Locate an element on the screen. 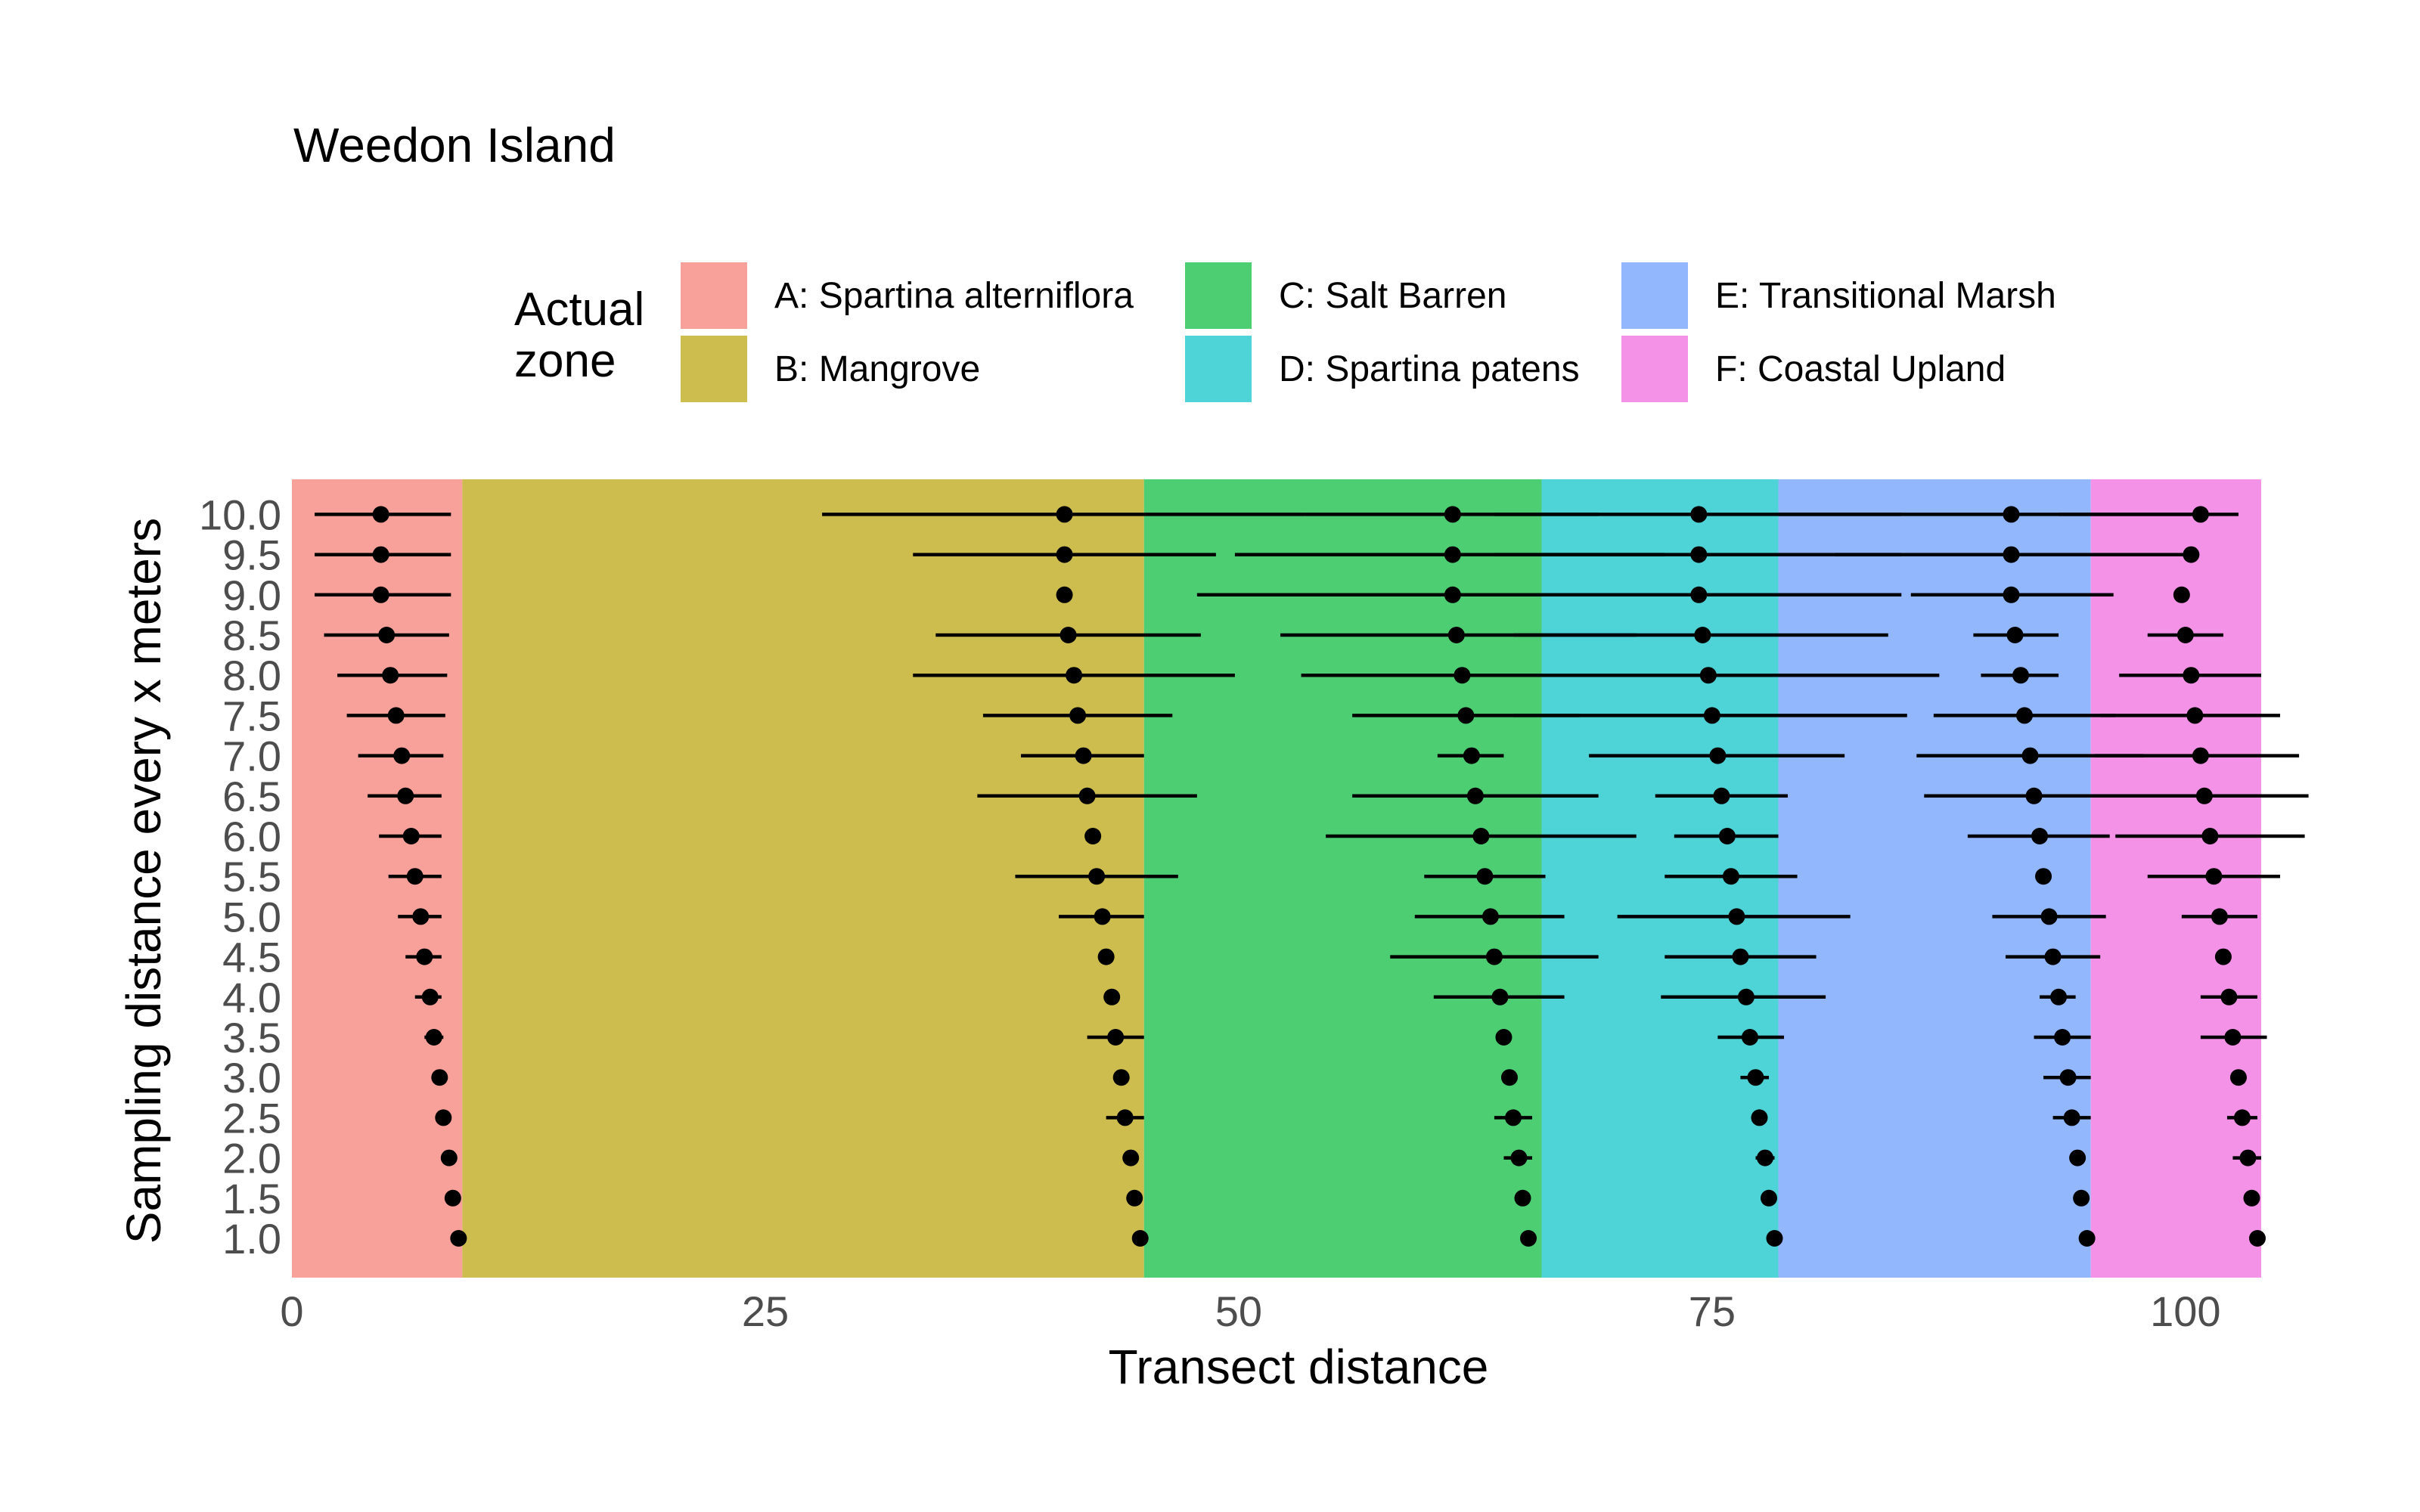 The height and width of the screenshot is (1512, 2420). legend-label-e: E: Transitional Marsh is located at coordinates (1885, 296).